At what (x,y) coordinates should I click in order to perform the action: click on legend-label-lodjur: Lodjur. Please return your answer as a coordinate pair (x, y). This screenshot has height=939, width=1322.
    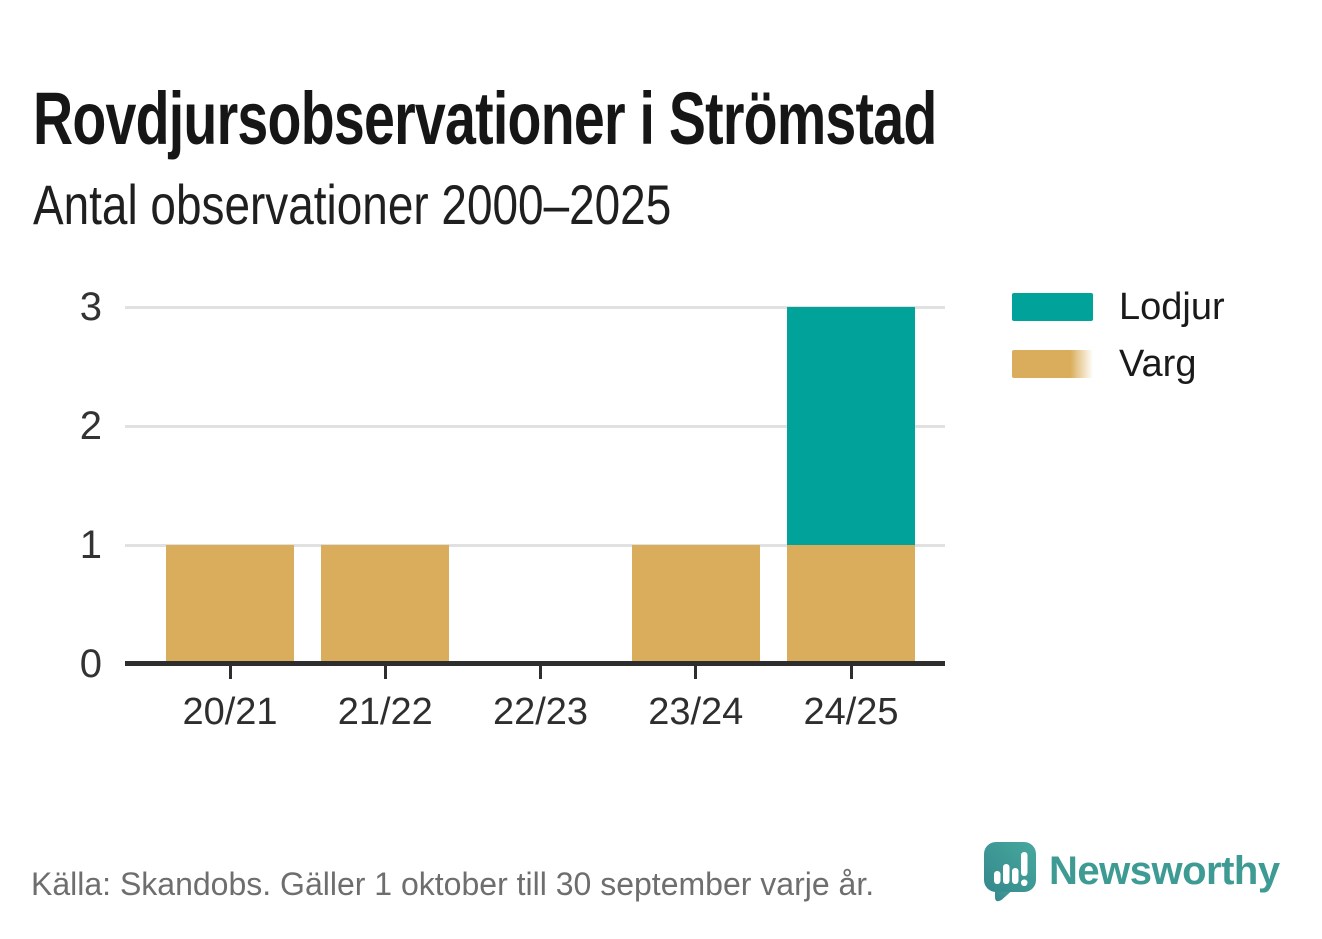
    Looking at the image, I should click on (1172, 307).